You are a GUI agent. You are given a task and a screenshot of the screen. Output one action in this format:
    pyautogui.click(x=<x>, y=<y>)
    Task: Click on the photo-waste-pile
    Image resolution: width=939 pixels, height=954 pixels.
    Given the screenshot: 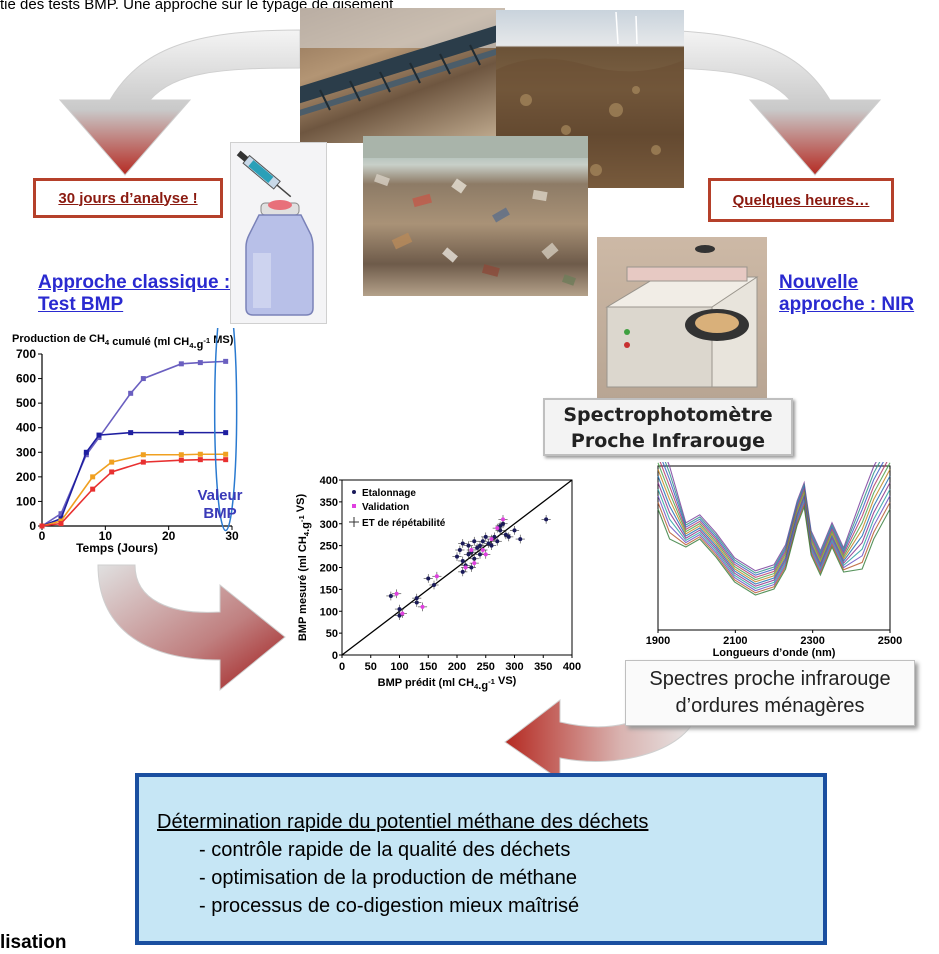 What is the action you would take?
    pyautogui.click(x=475, y=216)
    